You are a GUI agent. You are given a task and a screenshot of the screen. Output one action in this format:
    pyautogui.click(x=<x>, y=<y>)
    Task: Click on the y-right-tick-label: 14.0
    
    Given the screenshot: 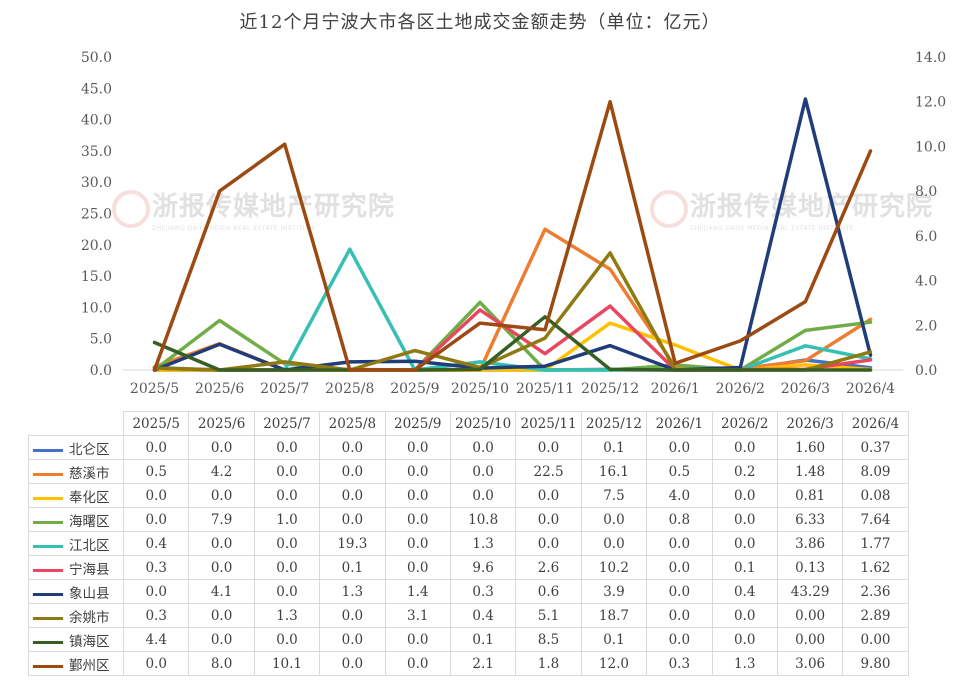 What is the action you would take?
    pyautogui.click(x=930, y=58)
    